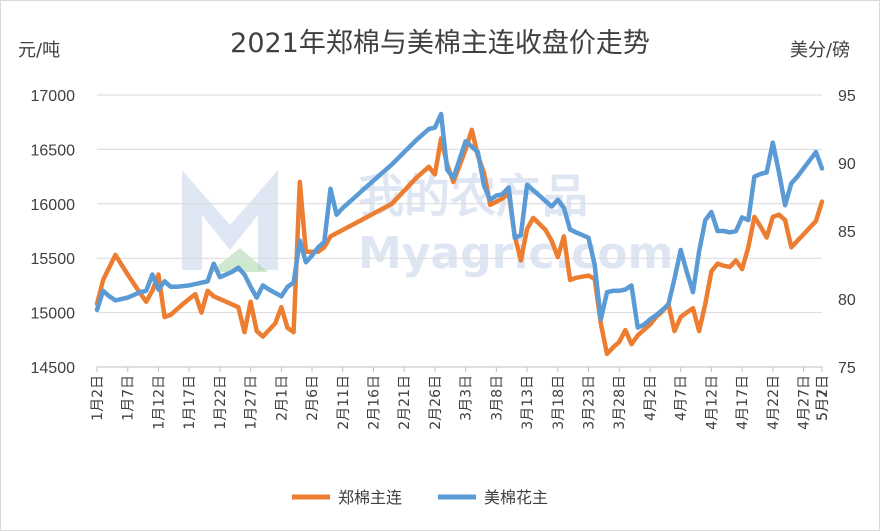 The image size is (880, 531). Describe the element at coordinates (774, 402) in the screenshot. I see `x-tick-label: 4月22日` at that location.